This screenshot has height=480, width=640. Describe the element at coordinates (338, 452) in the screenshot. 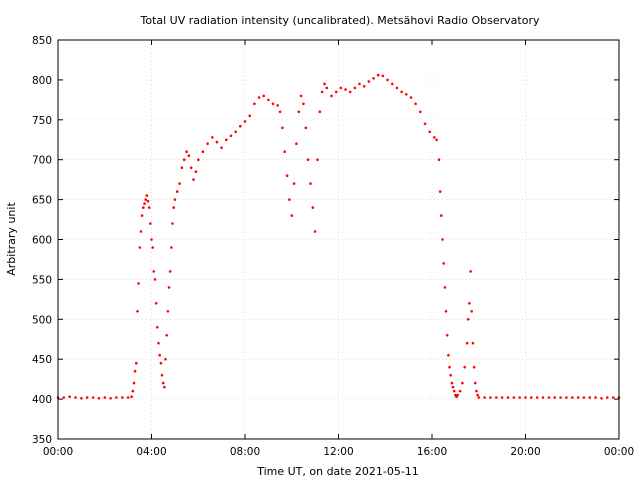

I see `x-tick-label: 12:00` at that location.